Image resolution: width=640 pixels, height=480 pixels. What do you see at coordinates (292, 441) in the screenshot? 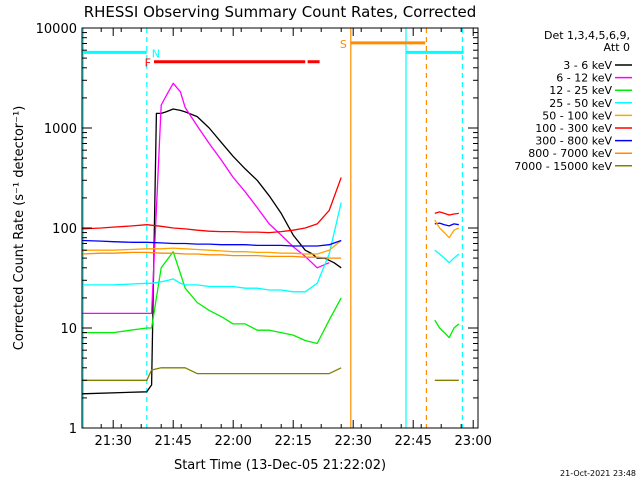
I see `x-tick-label: 22:15` at bounding box center [292, 441].